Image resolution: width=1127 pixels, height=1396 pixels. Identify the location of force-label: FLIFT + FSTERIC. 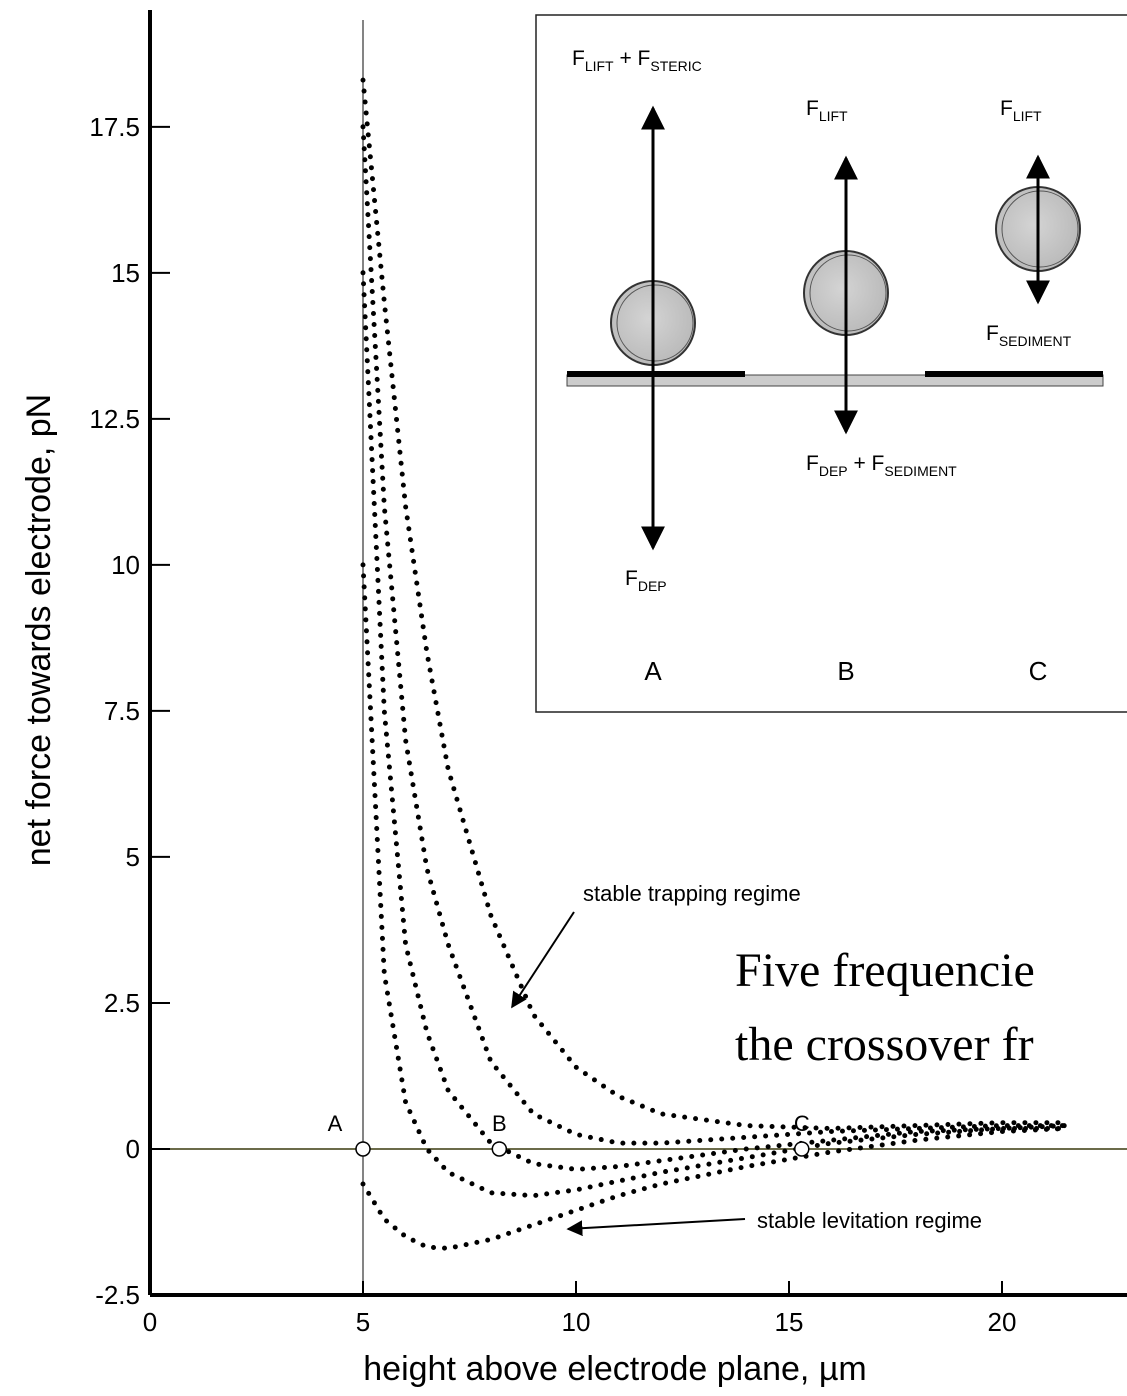
(637, 60).